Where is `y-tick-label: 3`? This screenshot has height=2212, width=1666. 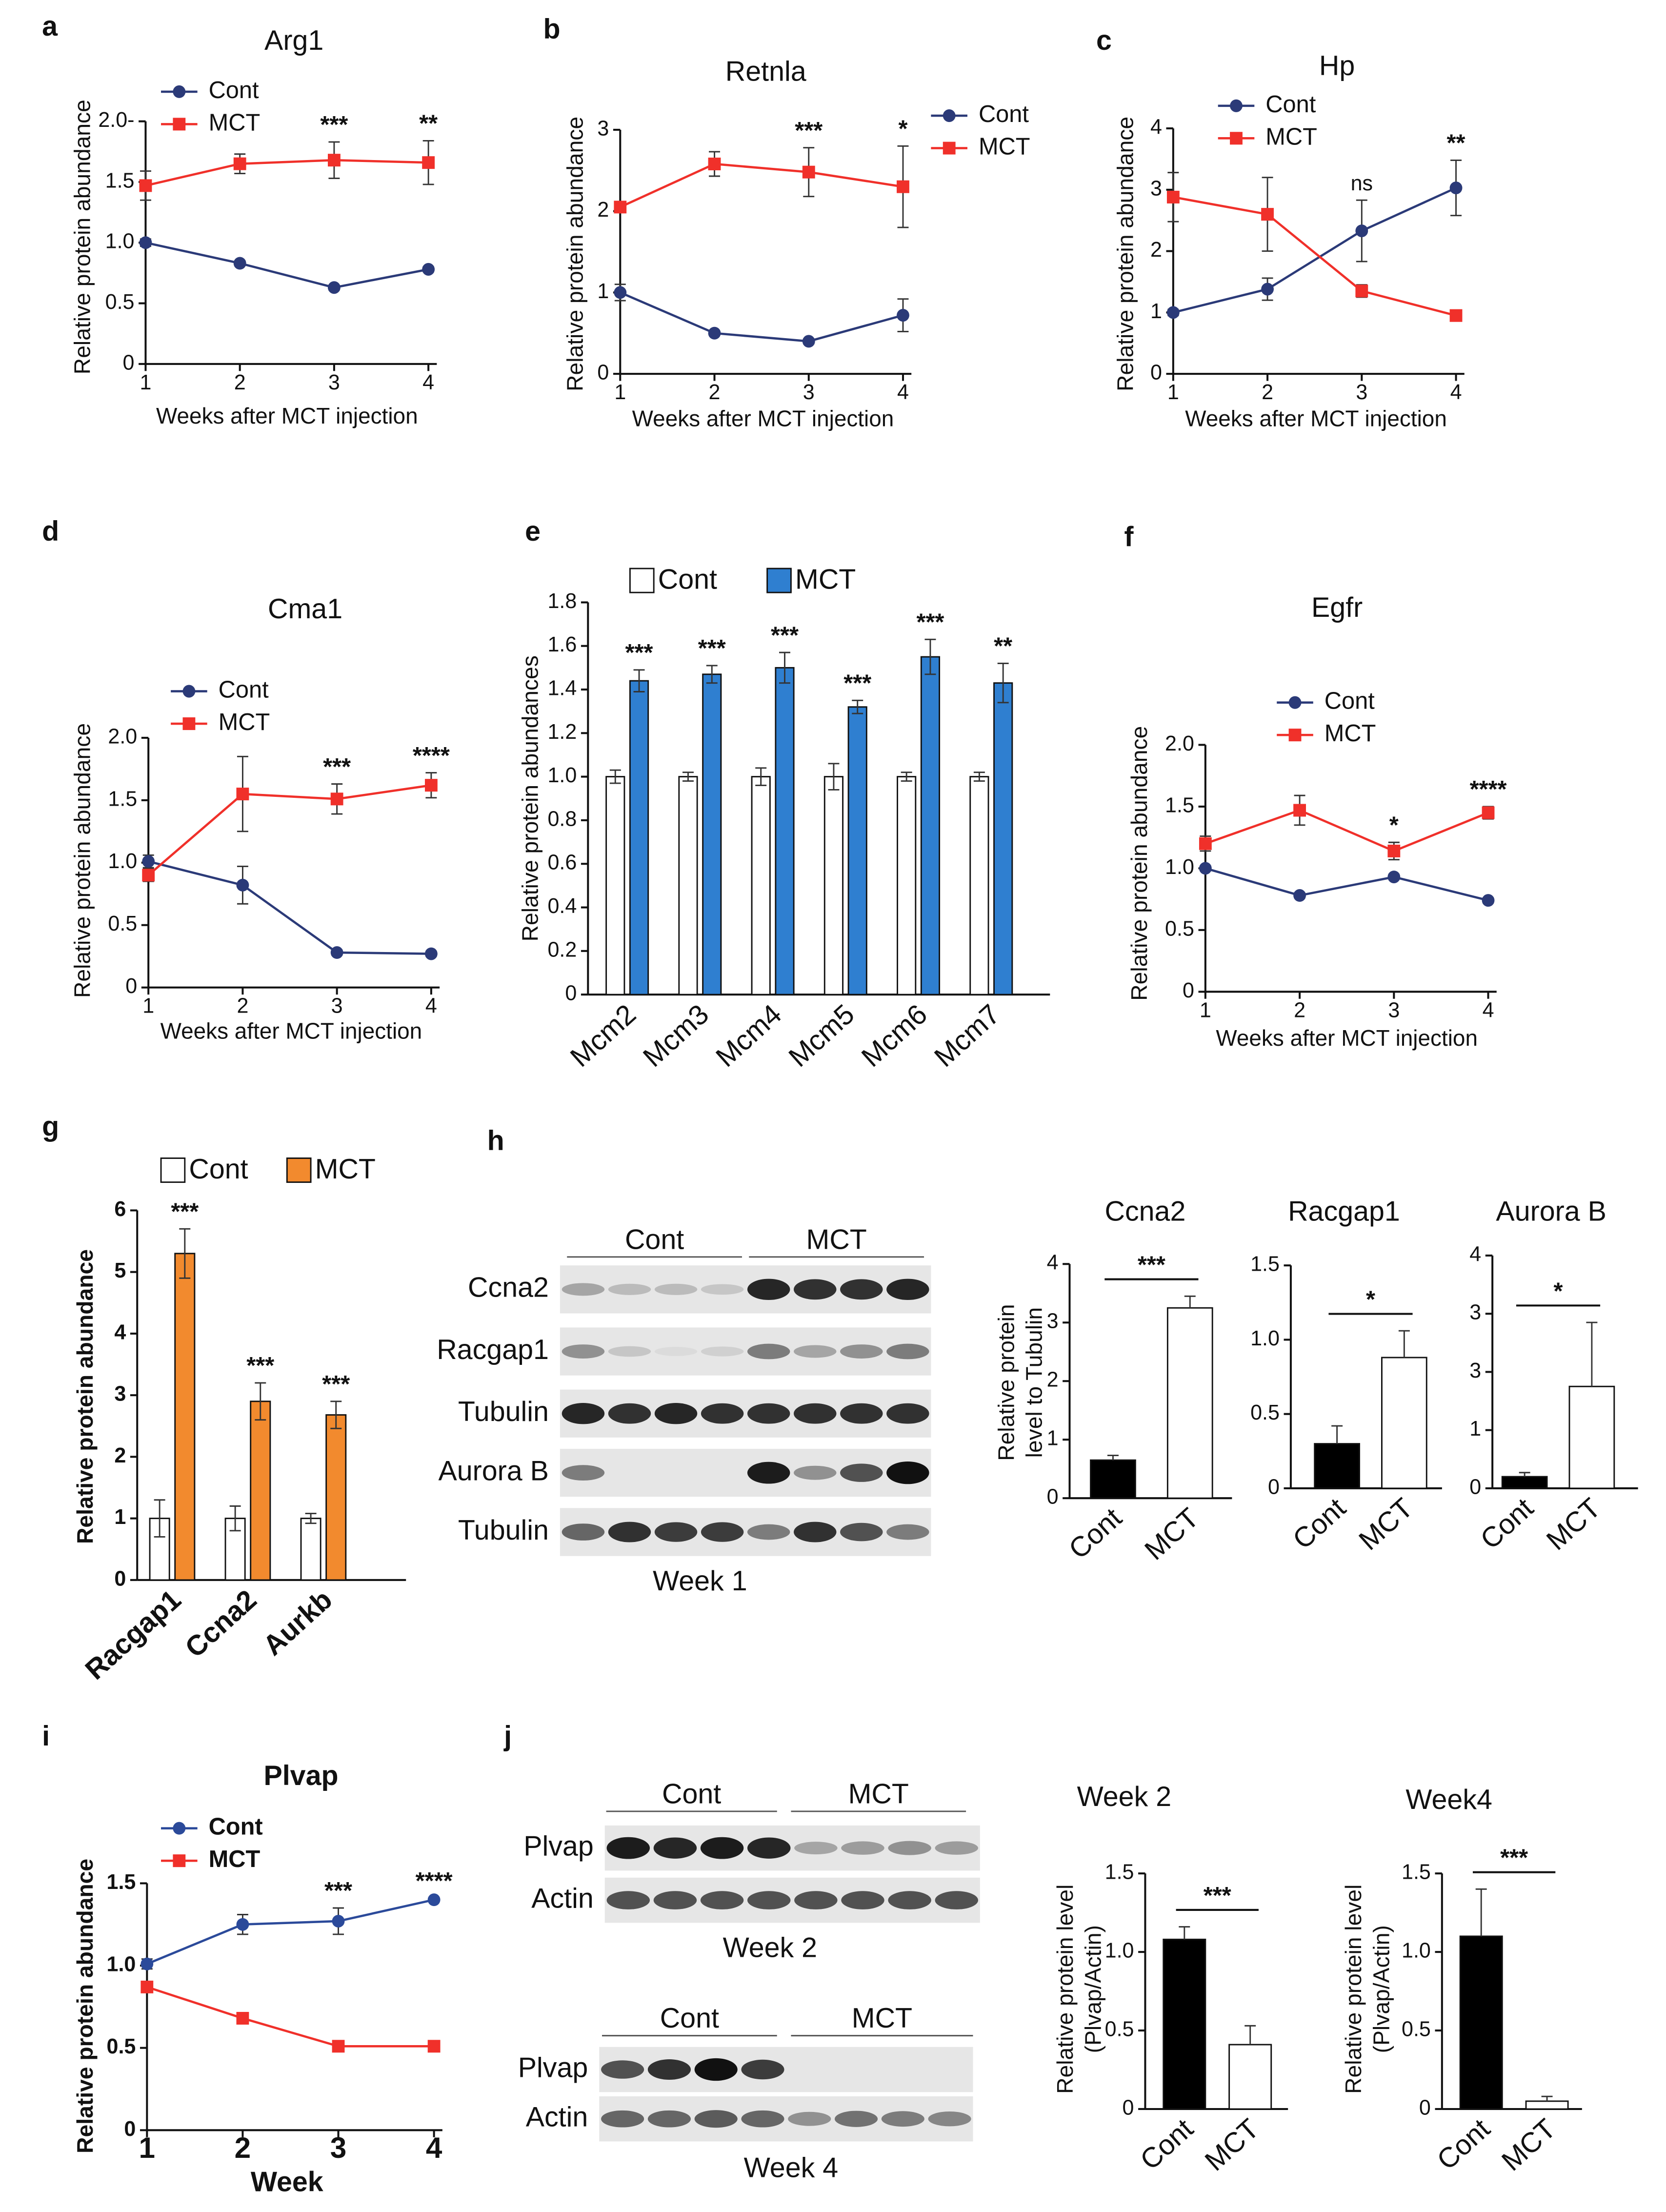 y-tick-label: 3 is located at coordinates (1475, 1370).